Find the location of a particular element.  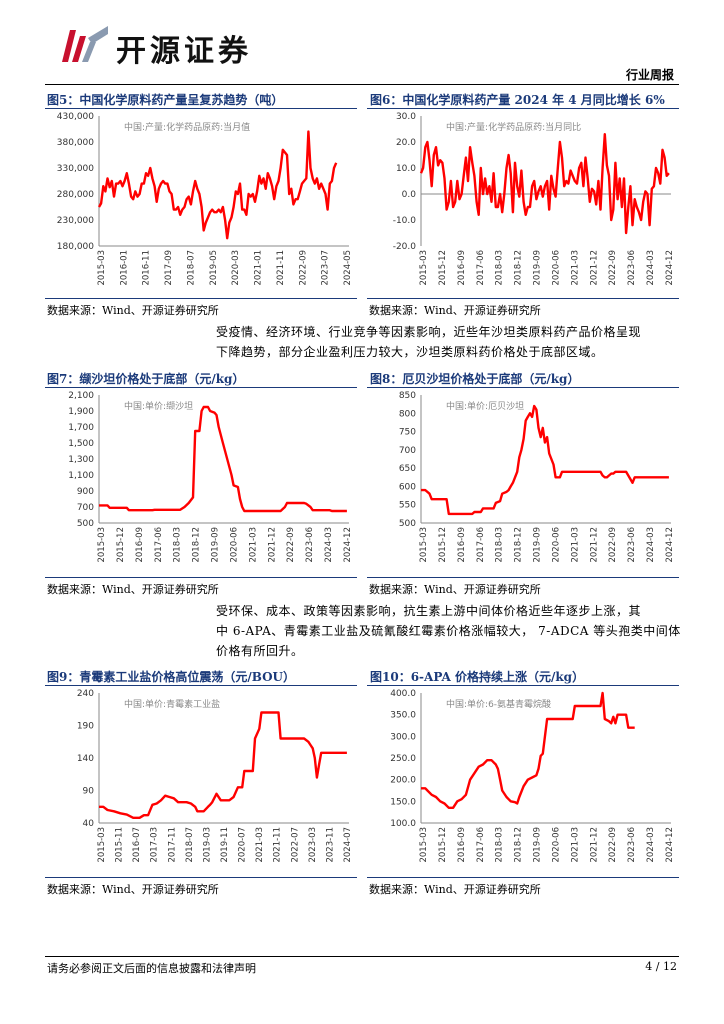

chart1-x-tick-label: 2015-03 is located at coordinates (424, 268).